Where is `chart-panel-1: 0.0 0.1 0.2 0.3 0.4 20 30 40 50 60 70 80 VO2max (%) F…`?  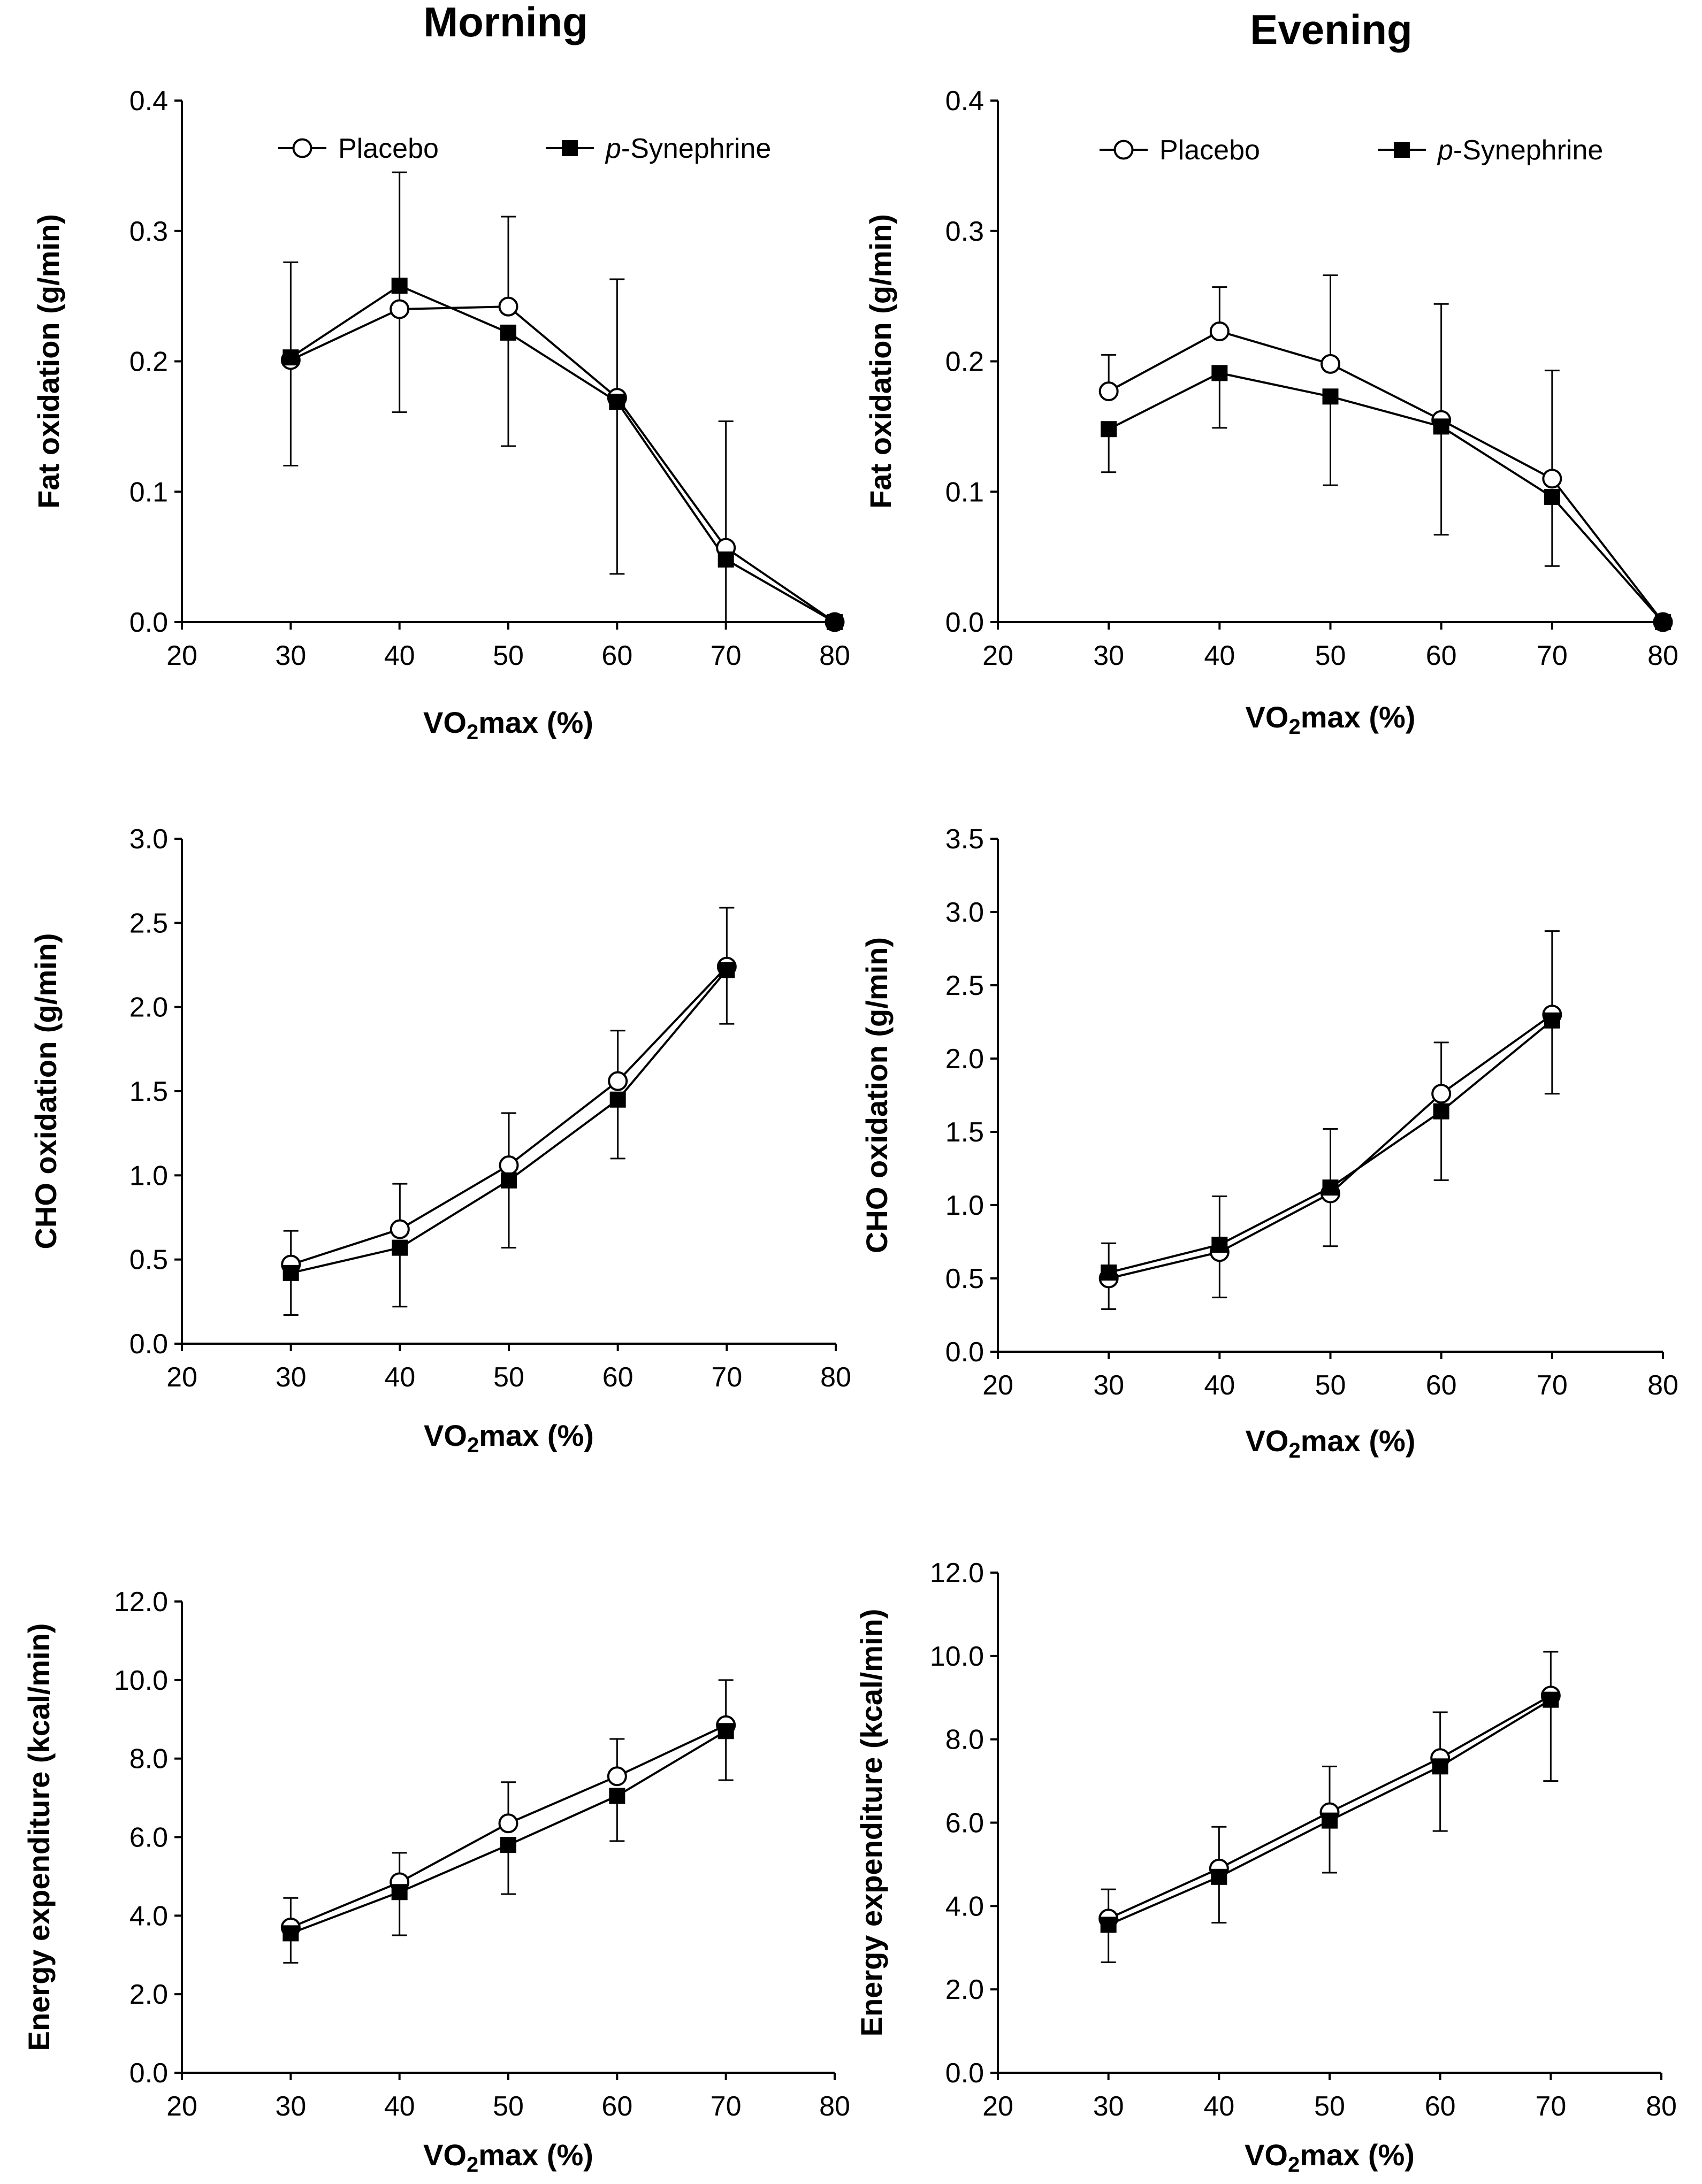
chart-panel-1: 0.0 0.1 0.2 0.3 0.4 20 30 40 50 60 70 80 VO2max (%) F… is located at coordinates (441, 415).